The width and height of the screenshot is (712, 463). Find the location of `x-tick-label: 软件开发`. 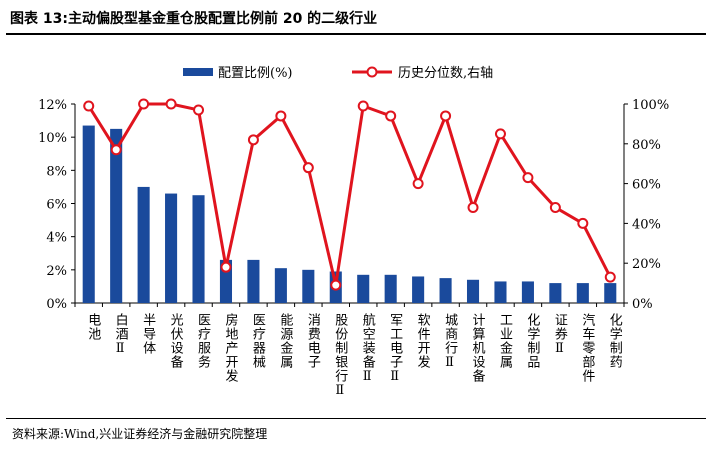

x-tick-label: 软件开发 is located at coordinates (423, 341).